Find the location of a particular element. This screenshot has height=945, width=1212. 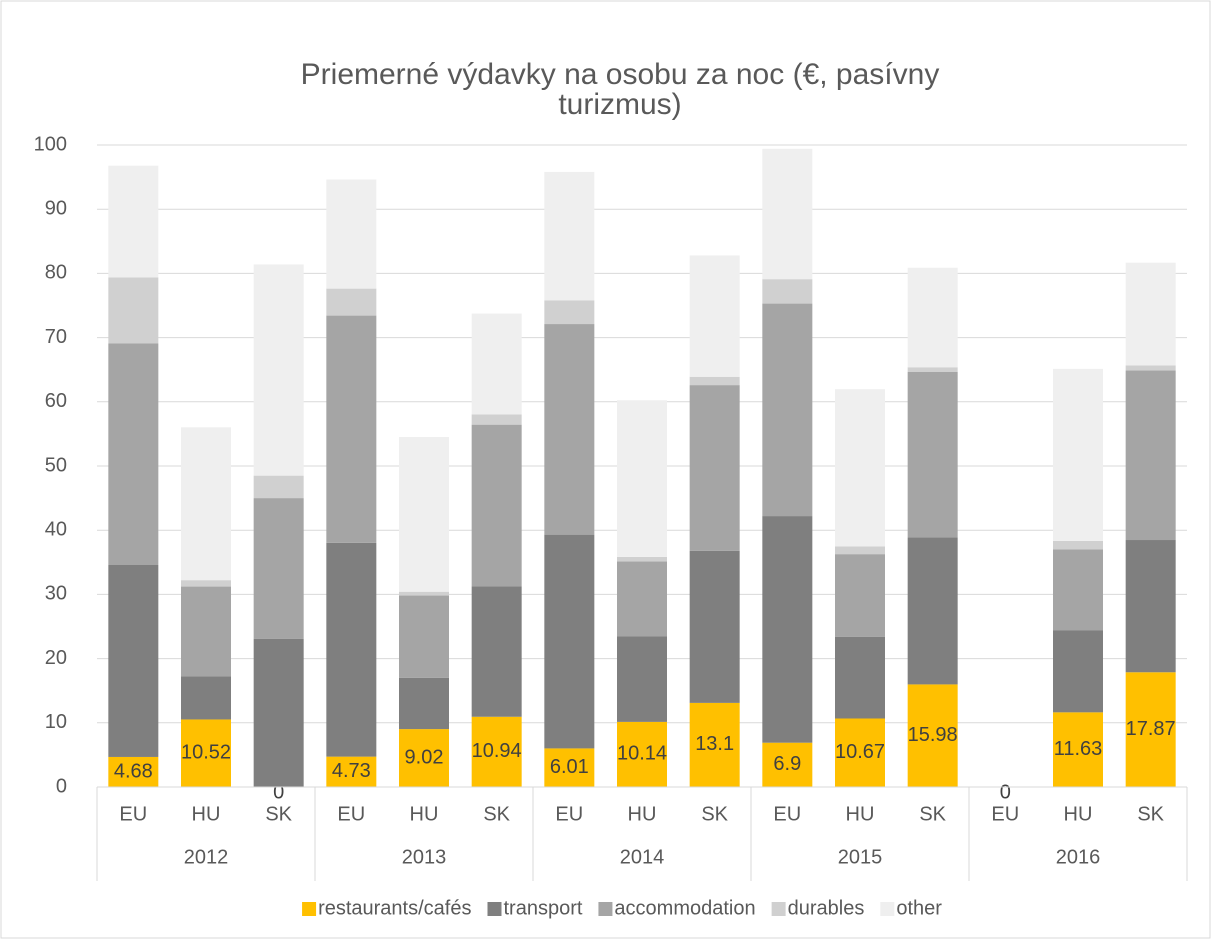

y-tick-label: 20 is located at coordinates (56, 658).